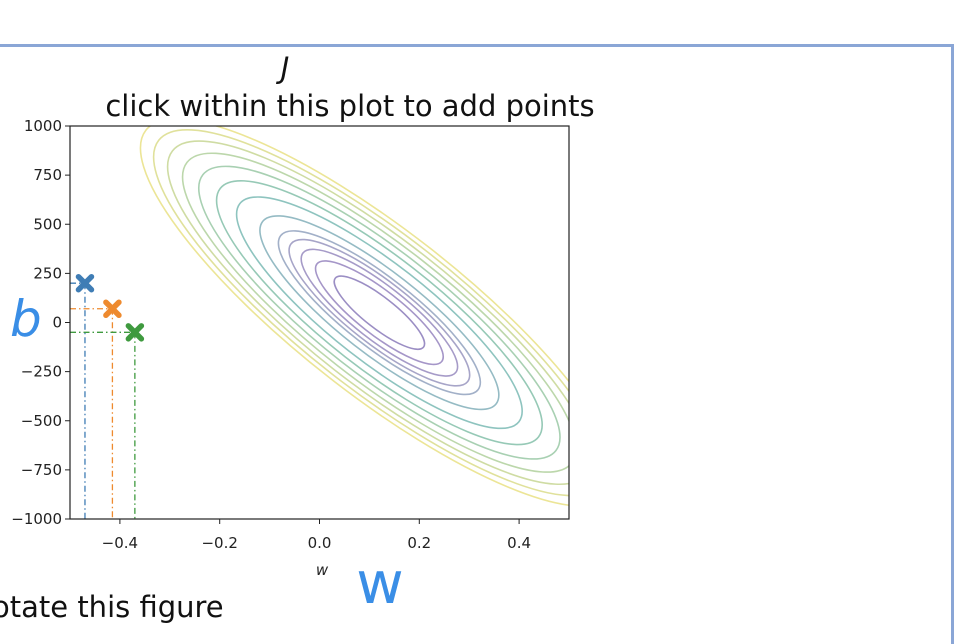 The image size is (956, 644). Describe the element at coordinates (419, 543) in the screenshot. I see `x-tick-label: 0.2` at that location.